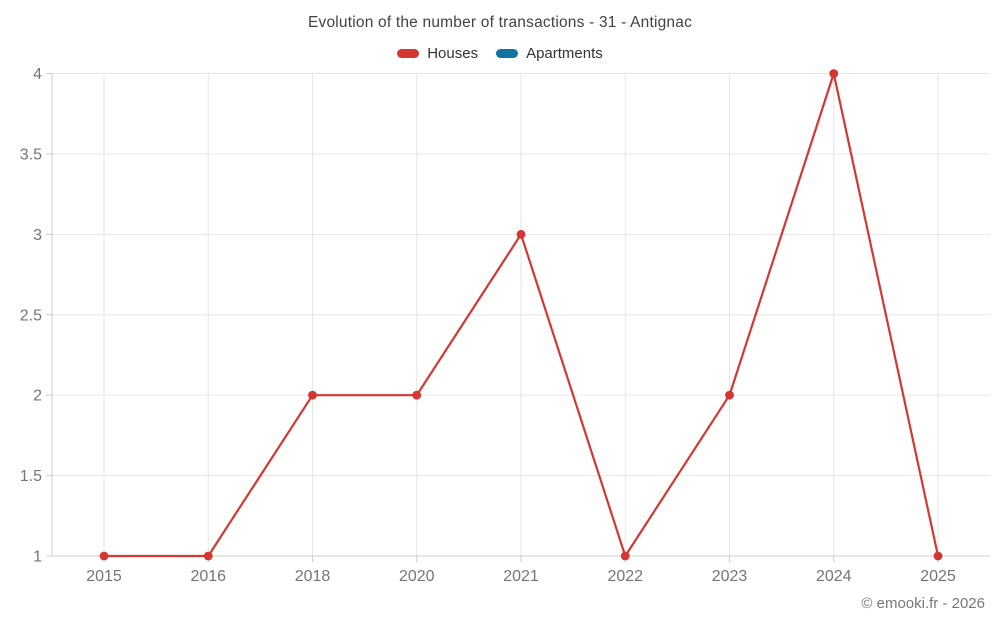 This screenshot has width=1000, height=625. What do you see at coordinates (625, 576) in the screenshot?
I see `x-axis-label: 2022` at bounding box center [625, 576].